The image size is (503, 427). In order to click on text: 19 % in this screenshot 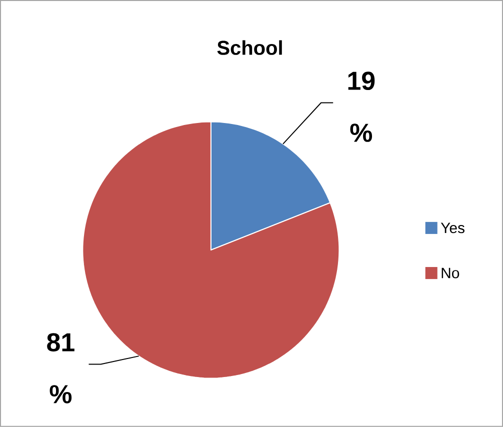, I will do `click(361, 107)`.